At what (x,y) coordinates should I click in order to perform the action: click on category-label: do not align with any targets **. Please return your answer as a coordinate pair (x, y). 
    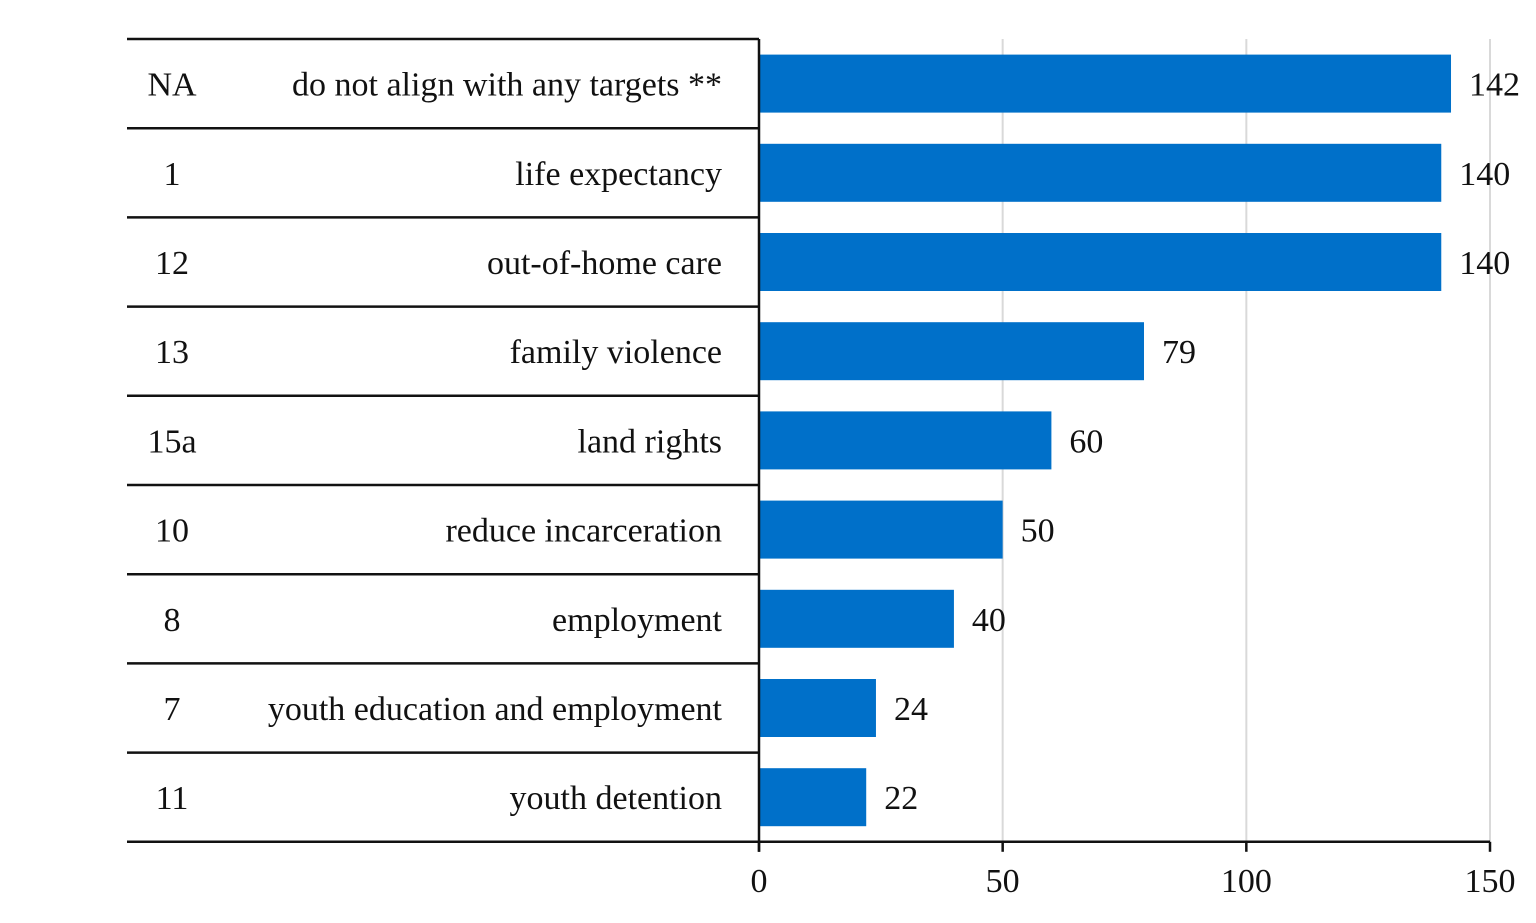
    Looking at the image, I should click on (507, 85).